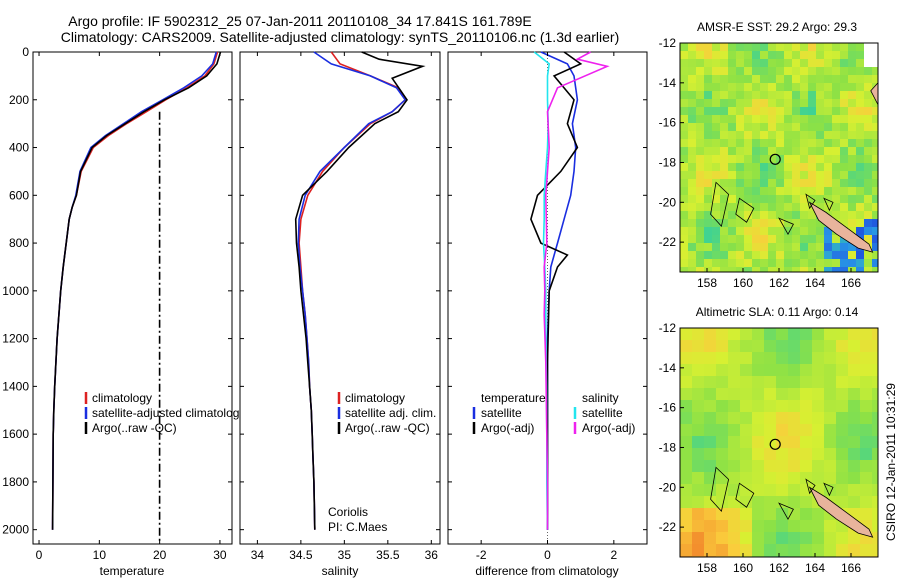  Describe the element at coordinates (668, 123) in the screenshot. I see `y-tick-label: -16` at that location.